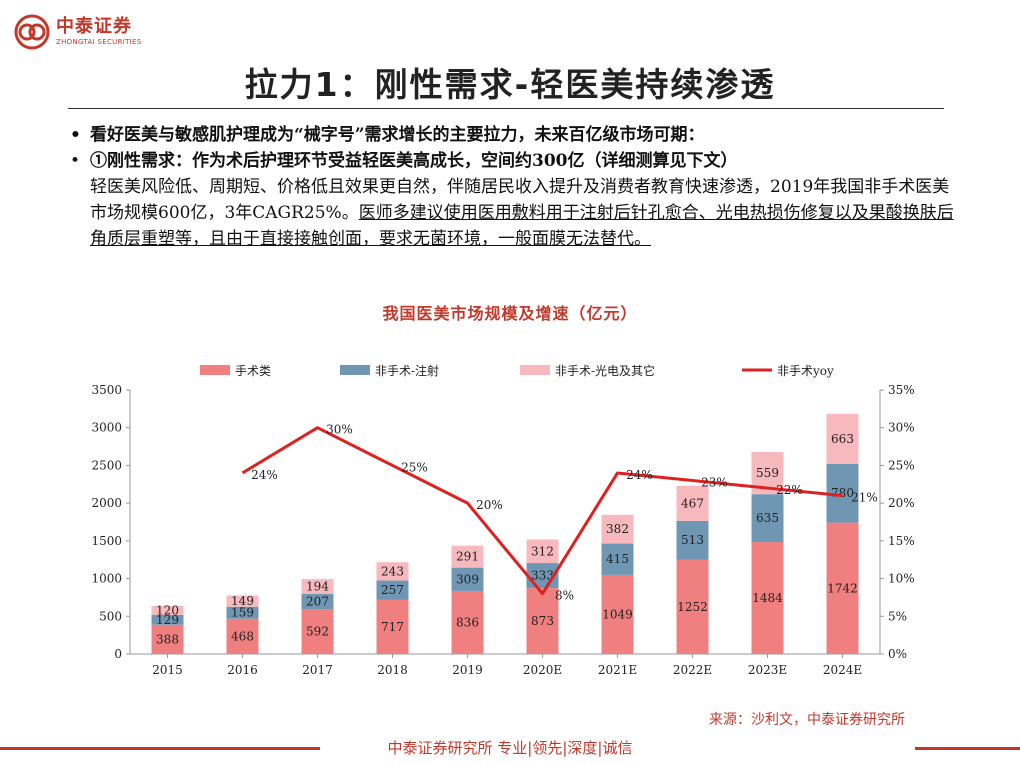 This screenshot has height=765, width=1020. I want to click on bar-value-label: 1049, so click(617, 614).